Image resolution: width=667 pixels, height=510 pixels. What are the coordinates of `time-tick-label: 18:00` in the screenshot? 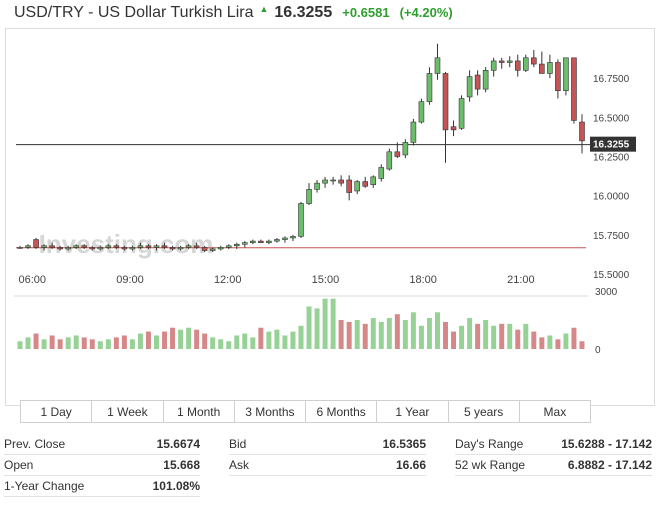 It's located at (423, 280).